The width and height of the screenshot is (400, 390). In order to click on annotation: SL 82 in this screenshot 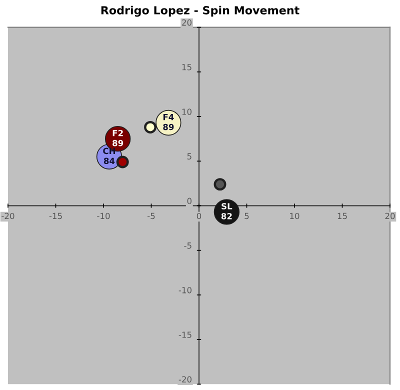, I will do `click(226, 211)`.